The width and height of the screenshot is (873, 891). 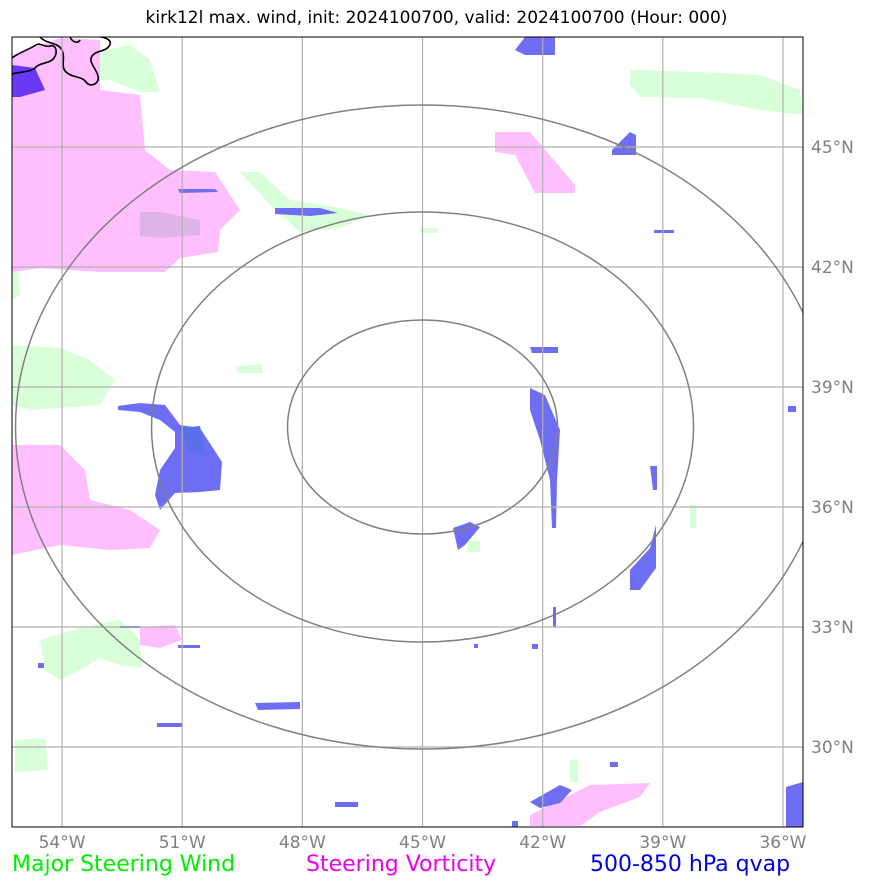 What do you see at coordinates (782, 843) in the screenshot?
I see `lon-tick-label: 36°W` at bounding box center [782, 843].